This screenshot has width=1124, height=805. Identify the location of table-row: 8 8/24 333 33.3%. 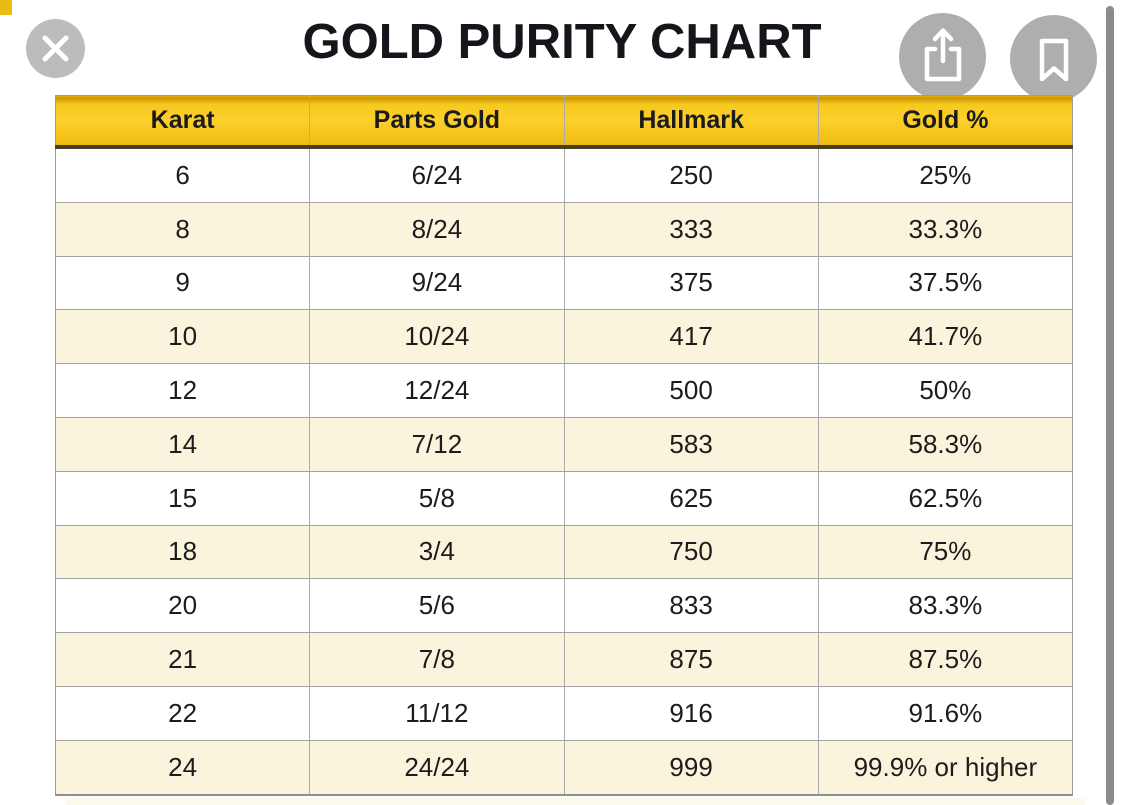
(564, 229).